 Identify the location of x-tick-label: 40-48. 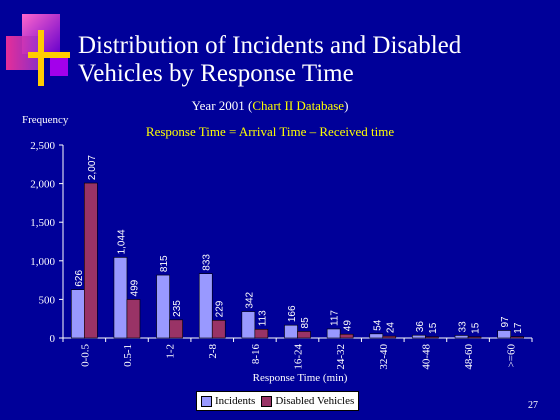
(426, 357).